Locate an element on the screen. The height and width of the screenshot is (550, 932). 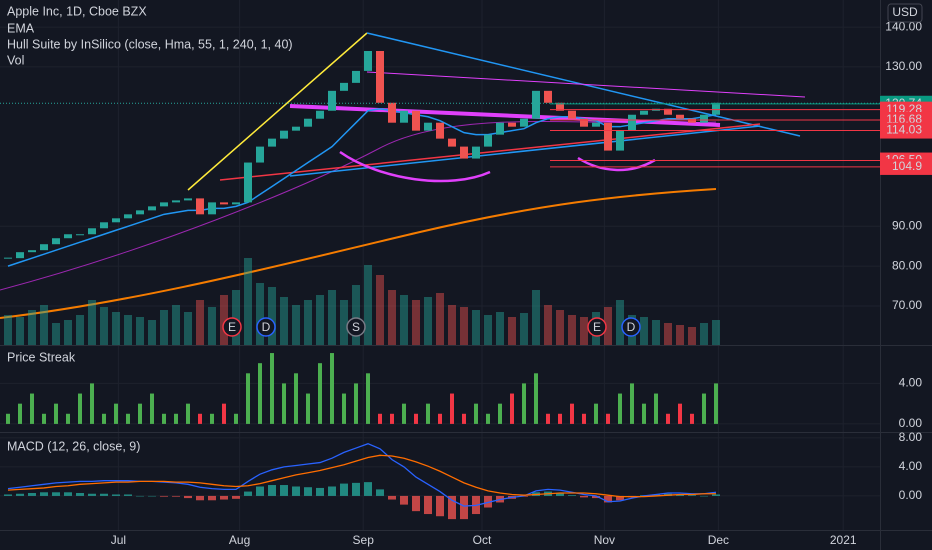
currency: USD is located at coordinates (905, 12).